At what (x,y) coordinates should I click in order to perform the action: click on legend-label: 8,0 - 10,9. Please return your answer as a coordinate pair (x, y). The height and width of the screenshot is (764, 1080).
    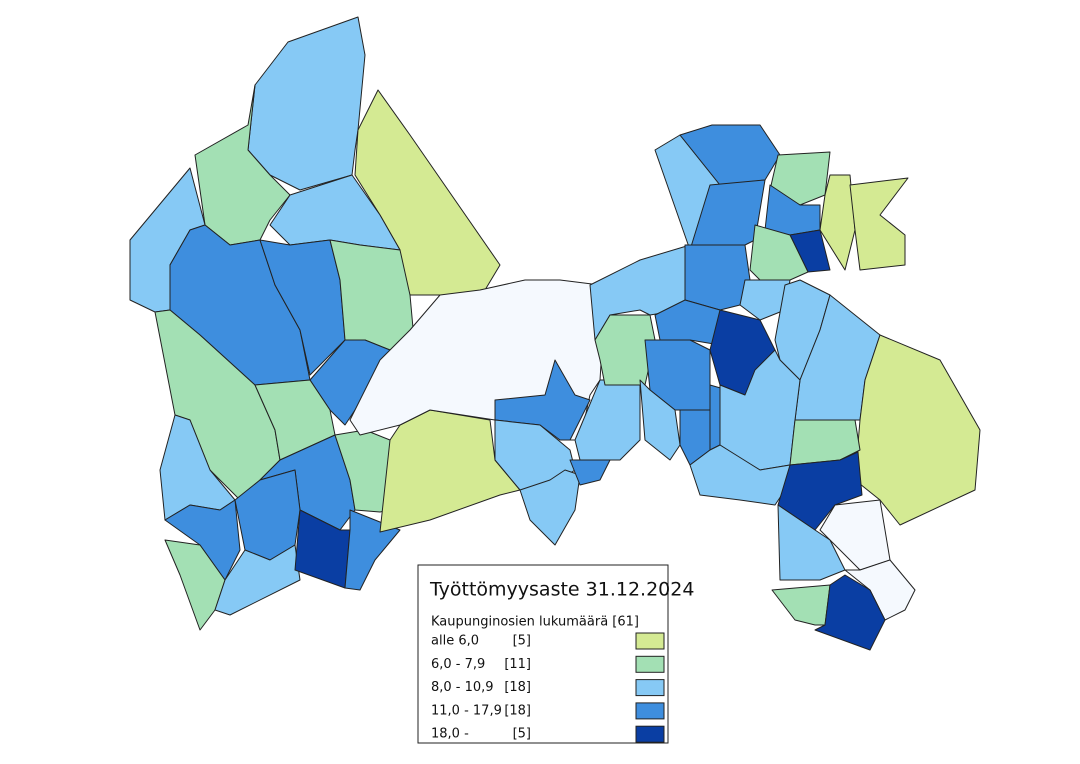
    Looking at the image, I should click on (462, 687).